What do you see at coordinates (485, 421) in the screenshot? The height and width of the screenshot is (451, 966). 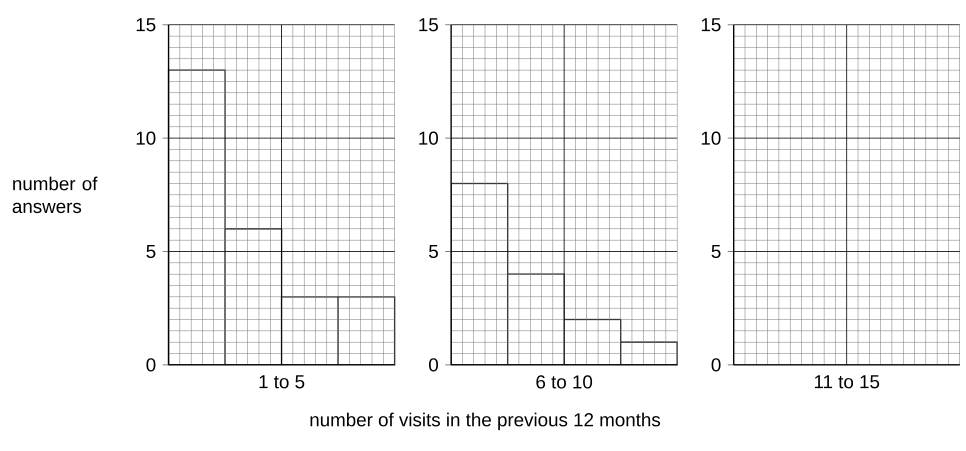 I see `text: number of visits in the previous 12 months` at bounding box center [485, 421].